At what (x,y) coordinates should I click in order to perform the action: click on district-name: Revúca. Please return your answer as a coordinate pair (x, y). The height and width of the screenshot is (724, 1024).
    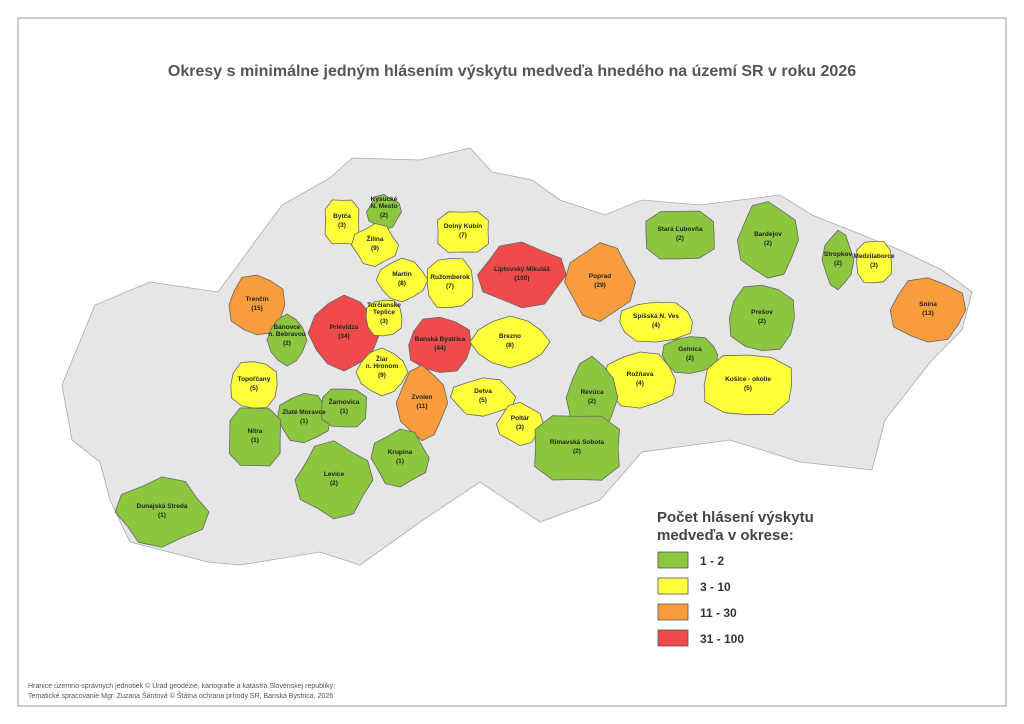
    Looking at the image, I should click on (592, 392).